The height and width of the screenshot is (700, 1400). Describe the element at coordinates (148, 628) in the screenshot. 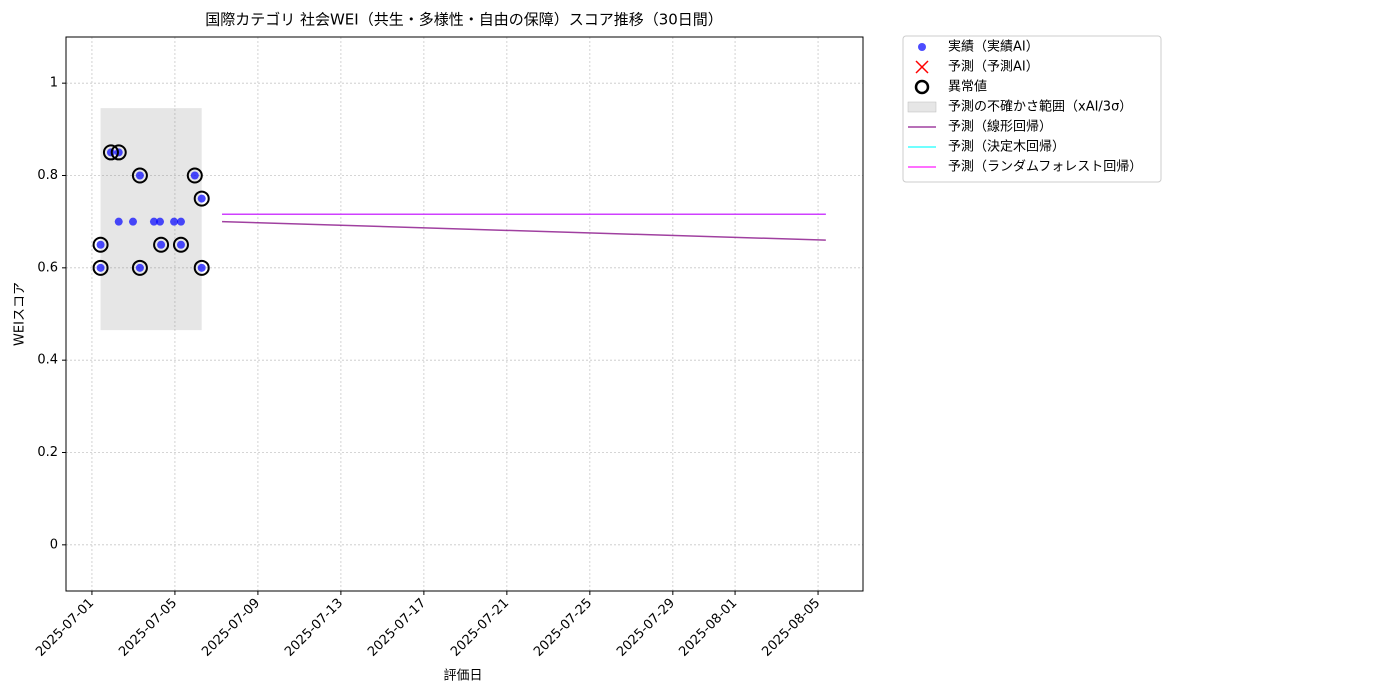

I see `x-tick-label: 2025-07-05` at that location.